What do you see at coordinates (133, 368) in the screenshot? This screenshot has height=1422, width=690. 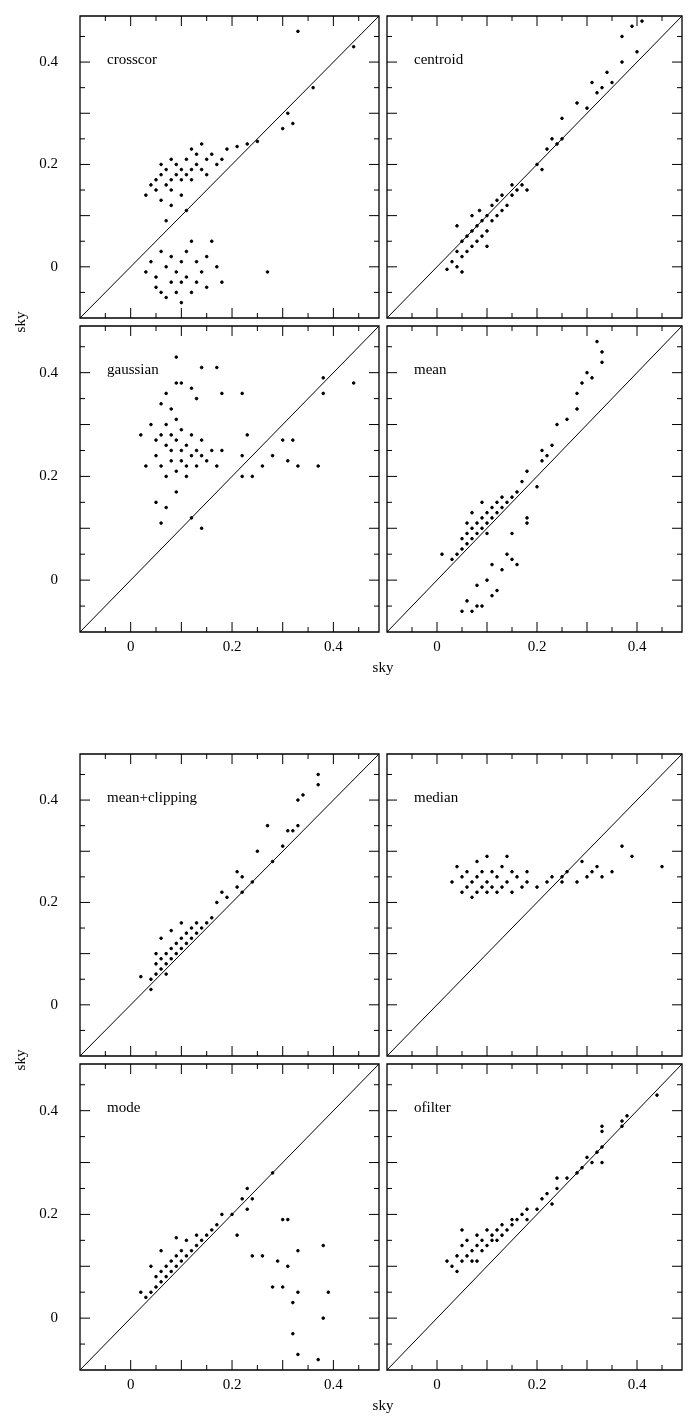 I see `text: gaussian` at bounding box center [133, 368].